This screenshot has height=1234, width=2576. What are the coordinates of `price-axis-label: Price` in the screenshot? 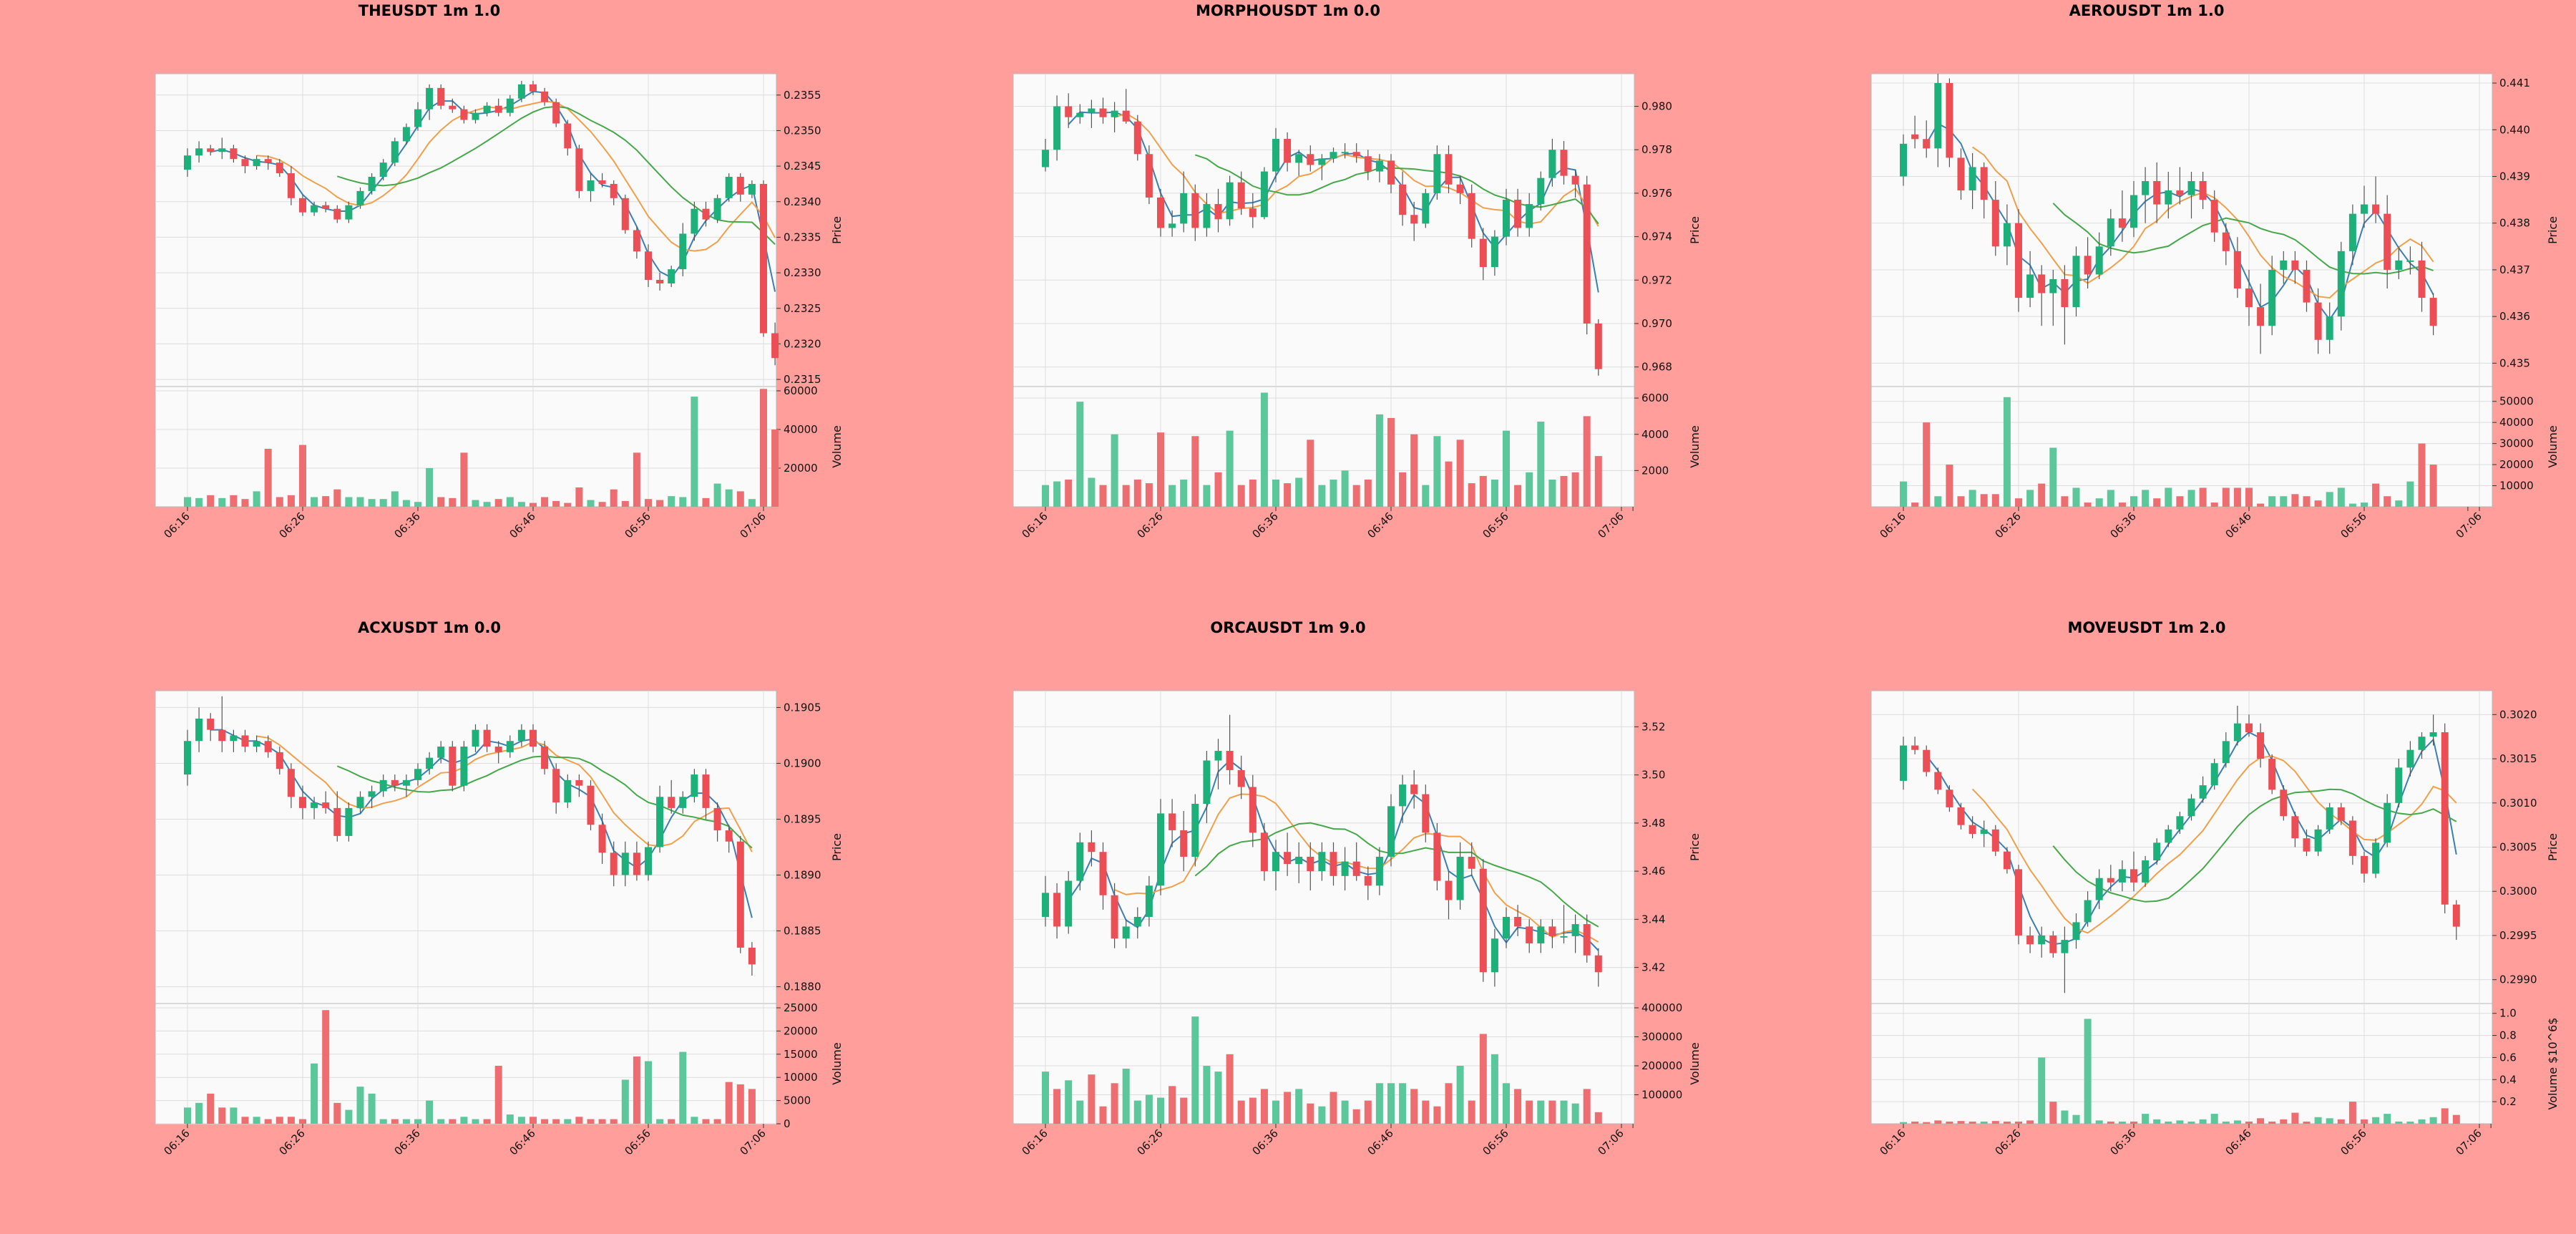 It's located at (2553, 847).